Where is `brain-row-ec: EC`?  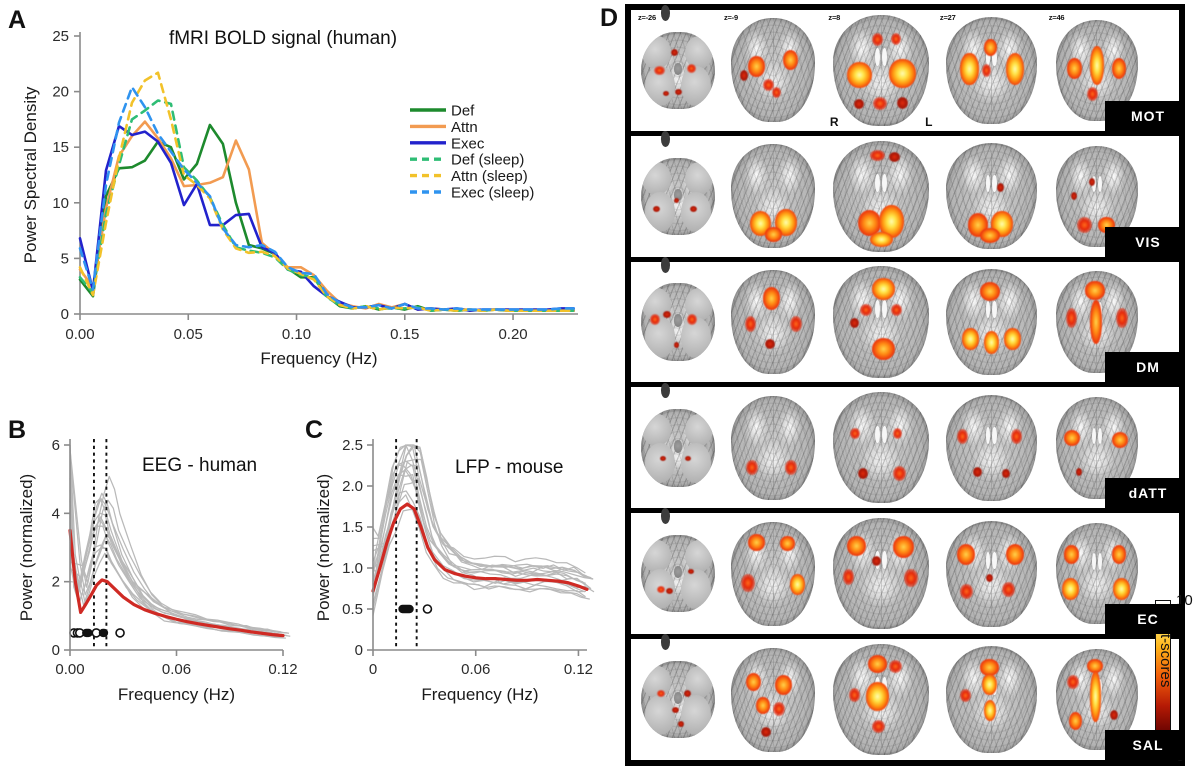
brain-row-ec: EC is located at coordinates (908, 571).